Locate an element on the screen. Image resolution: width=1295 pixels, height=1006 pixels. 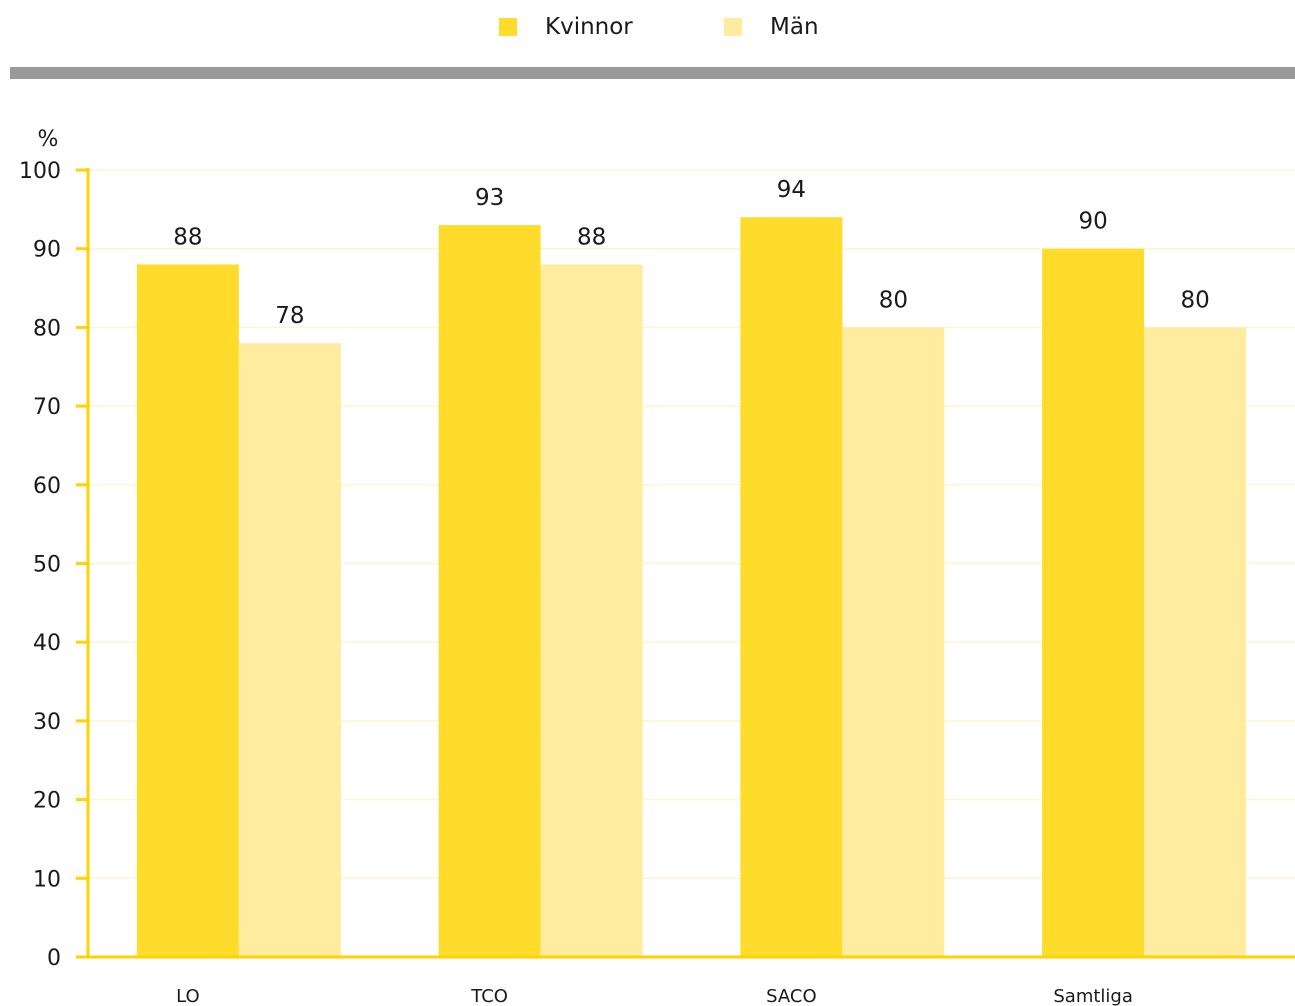
category-label-lo: LO is located at coordinates (188, 996).